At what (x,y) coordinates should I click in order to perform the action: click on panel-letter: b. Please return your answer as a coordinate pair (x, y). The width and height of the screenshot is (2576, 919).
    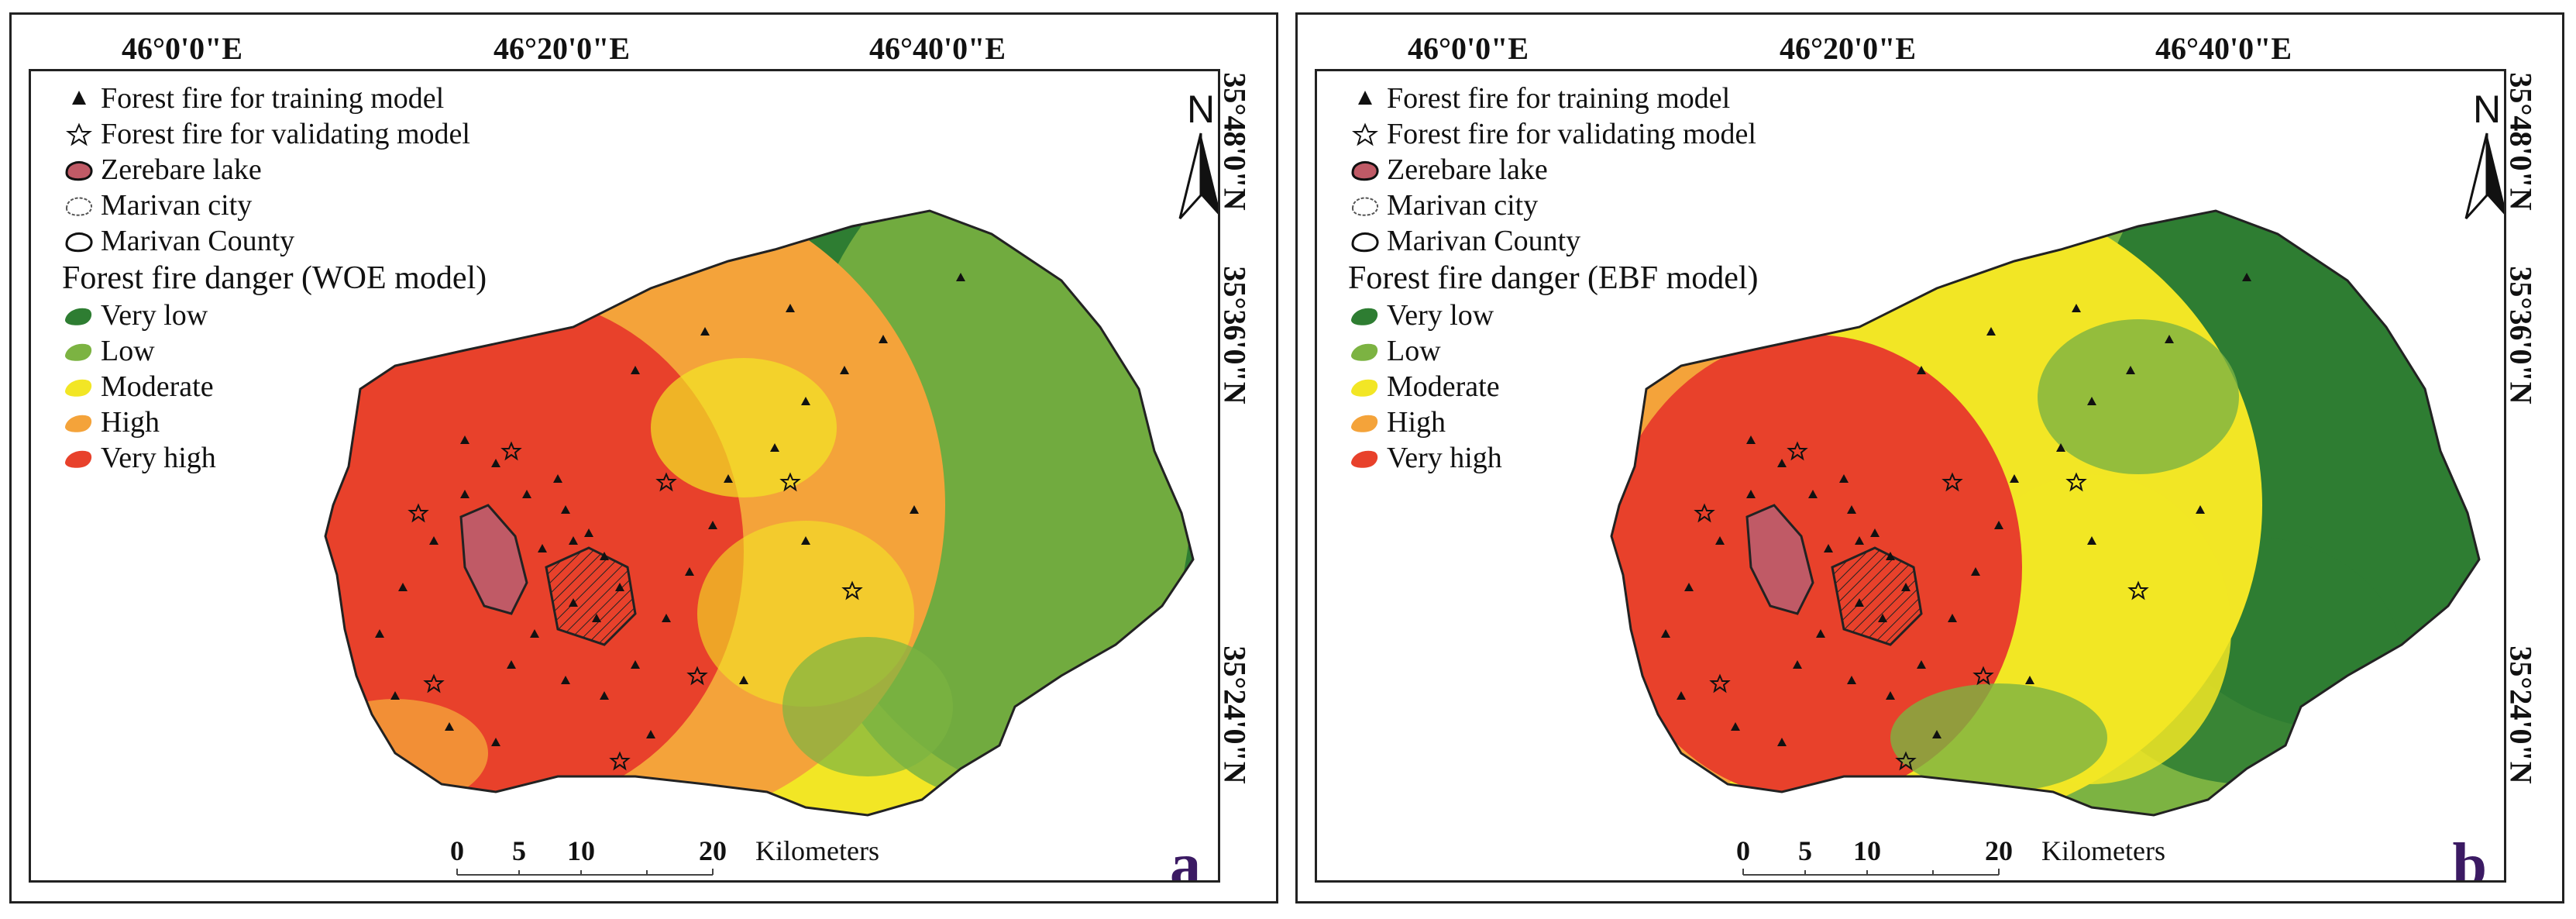
    Looking at the image, I should click on (2470, 857).